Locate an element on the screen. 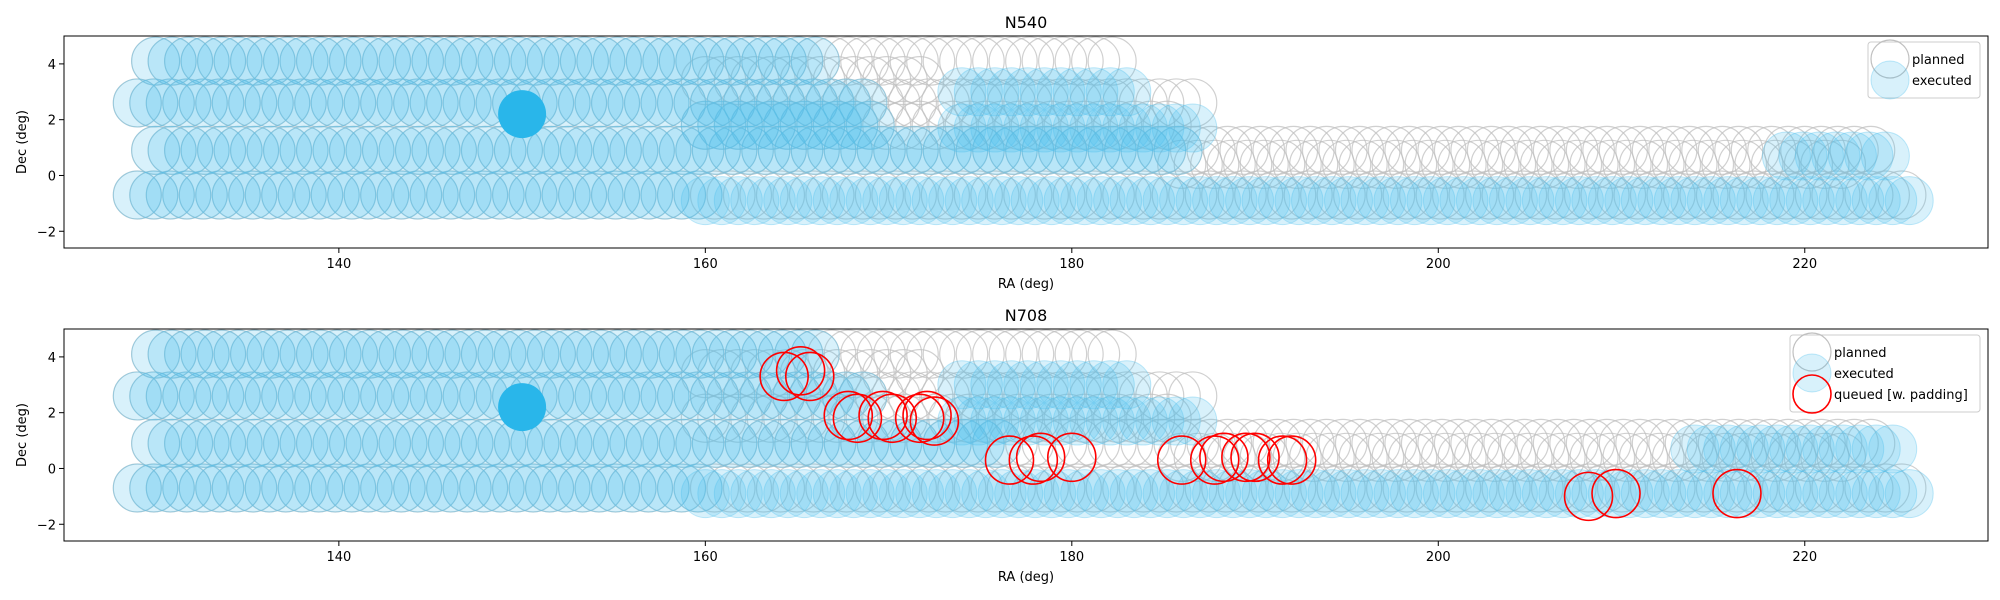 The image size is (2000, 600). x-axis-ticks: 140 160 180 200 220 is located at coordinates (1071, 553).